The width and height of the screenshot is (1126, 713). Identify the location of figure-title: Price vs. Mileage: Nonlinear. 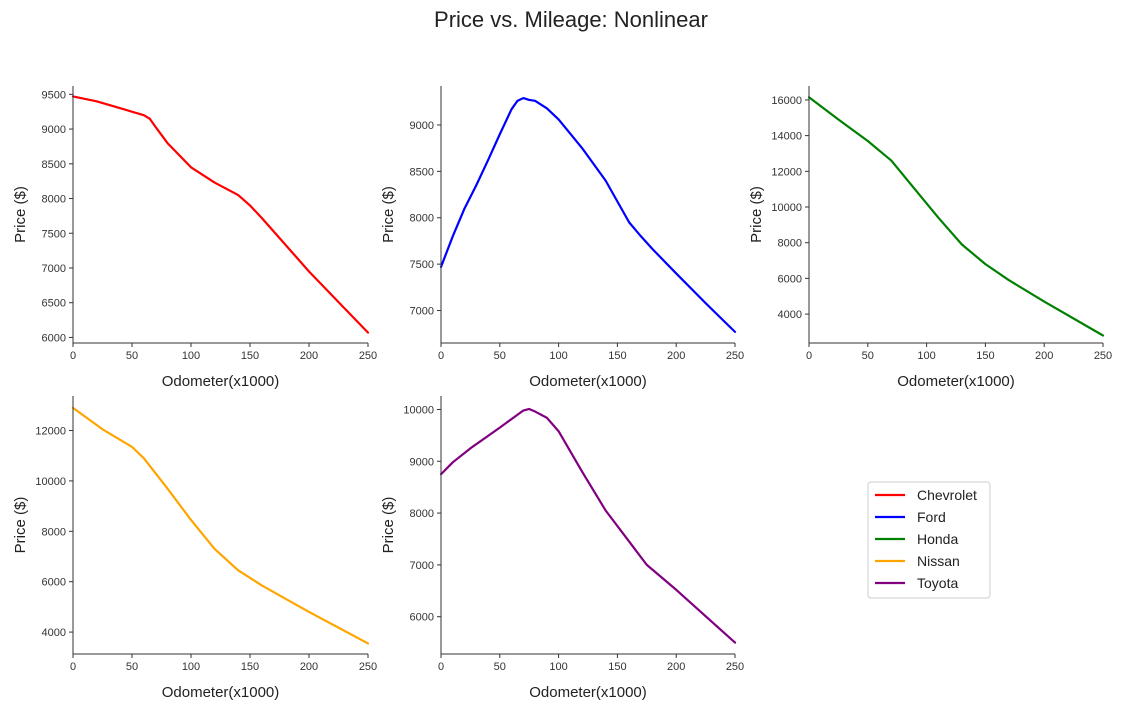
(571, 19).